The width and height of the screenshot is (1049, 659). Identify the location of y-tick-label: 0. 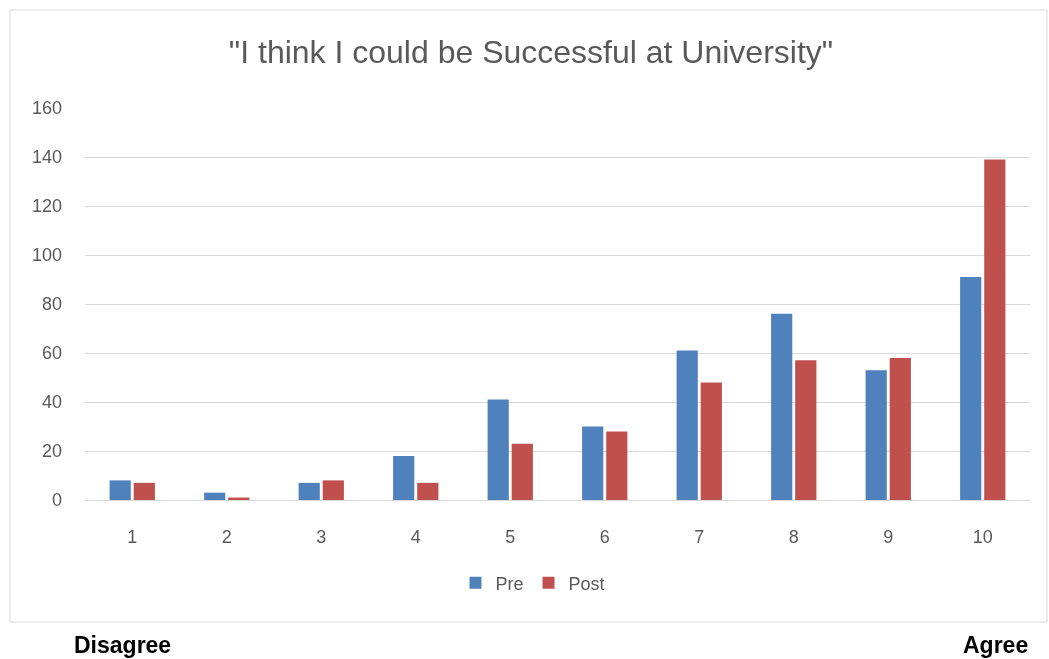
(56, 500).